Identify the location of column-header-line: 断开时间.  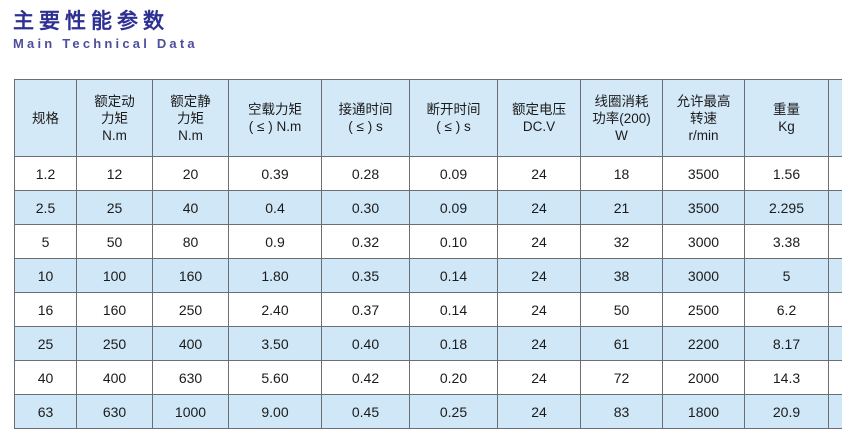
(453, 109).